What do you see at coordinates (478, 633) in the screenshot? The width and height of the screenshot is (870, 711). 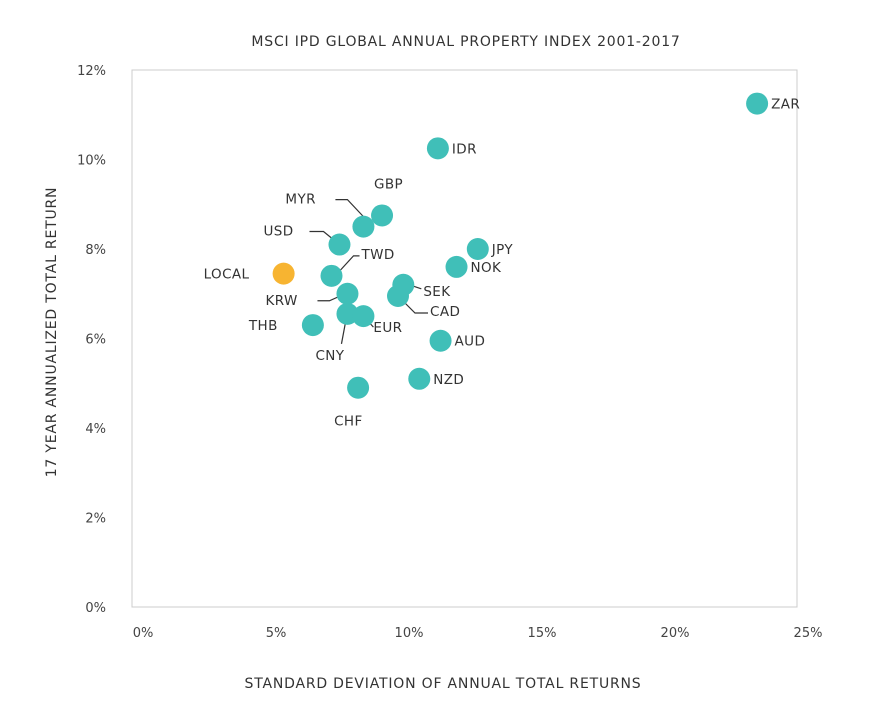 I see `x-axis-ticks: 0% 5% 10% 15% 20% 25%` at bounding box center [478, 633].